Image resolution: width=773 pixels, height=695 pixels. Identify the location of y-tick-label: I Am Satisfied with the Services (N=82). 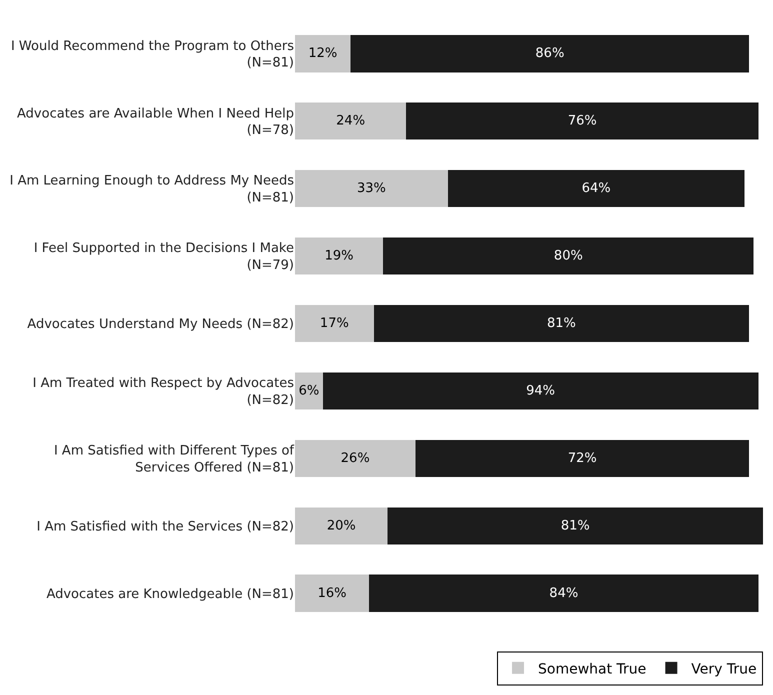
(165, 526).